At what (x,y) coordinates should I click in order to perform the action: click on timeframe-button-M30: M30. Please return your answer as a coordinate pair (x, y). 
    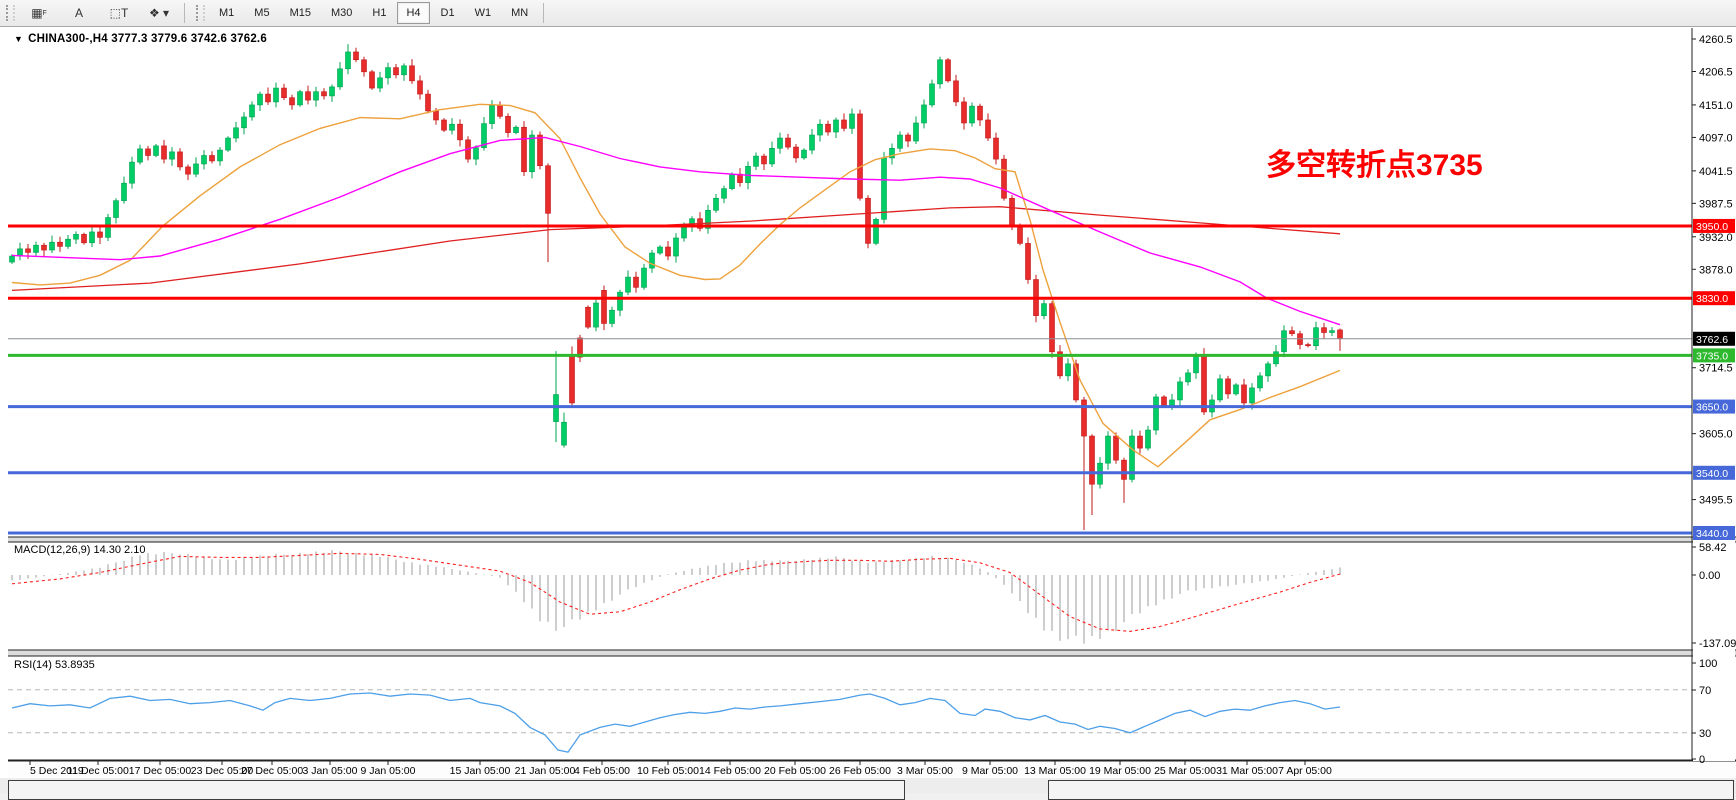
    Looking at the image, I should click on (341, 13).